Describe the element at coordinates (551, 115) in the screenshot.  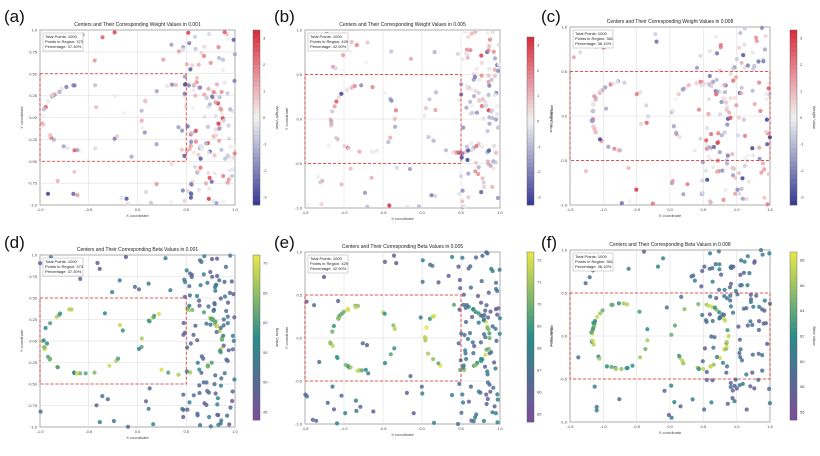
I see `y-axis-label: Y coordinate` at that location.